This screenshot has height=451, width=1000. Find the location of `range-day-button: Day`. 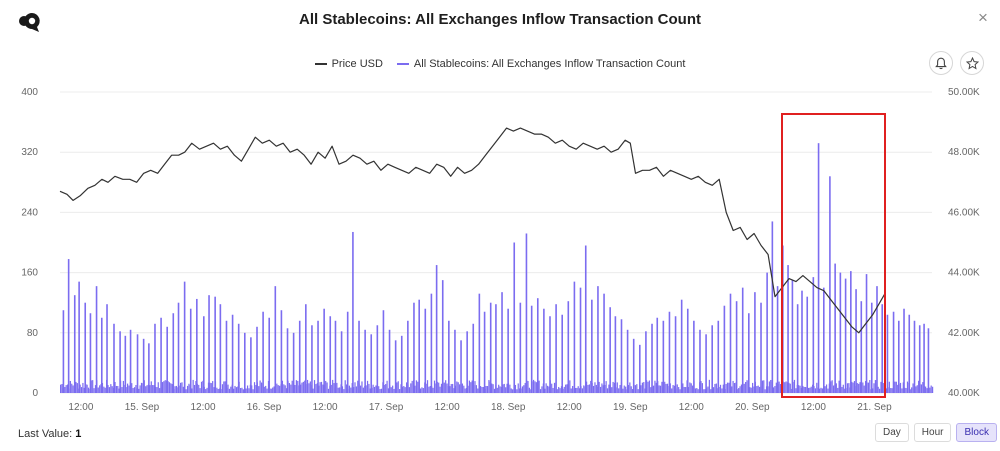

range-day-button: Day is located at coordinates (892, 432).